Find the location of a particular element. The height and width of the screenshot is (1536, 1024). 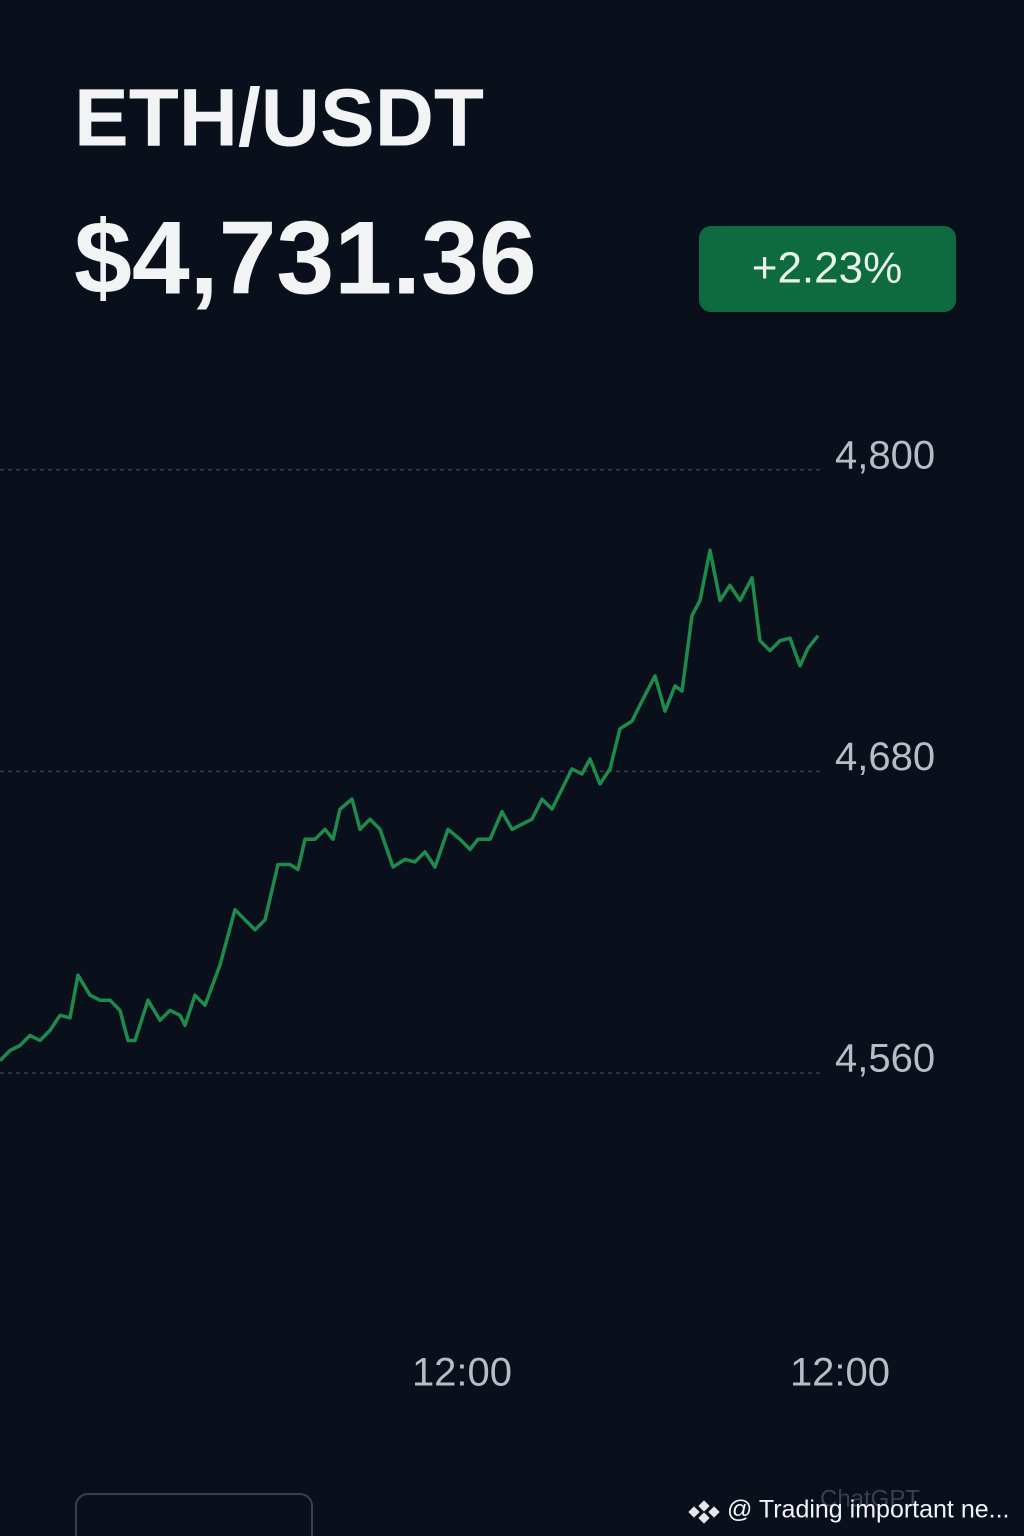

watermark: ChatGPT is located at coordinates (870, 1498).